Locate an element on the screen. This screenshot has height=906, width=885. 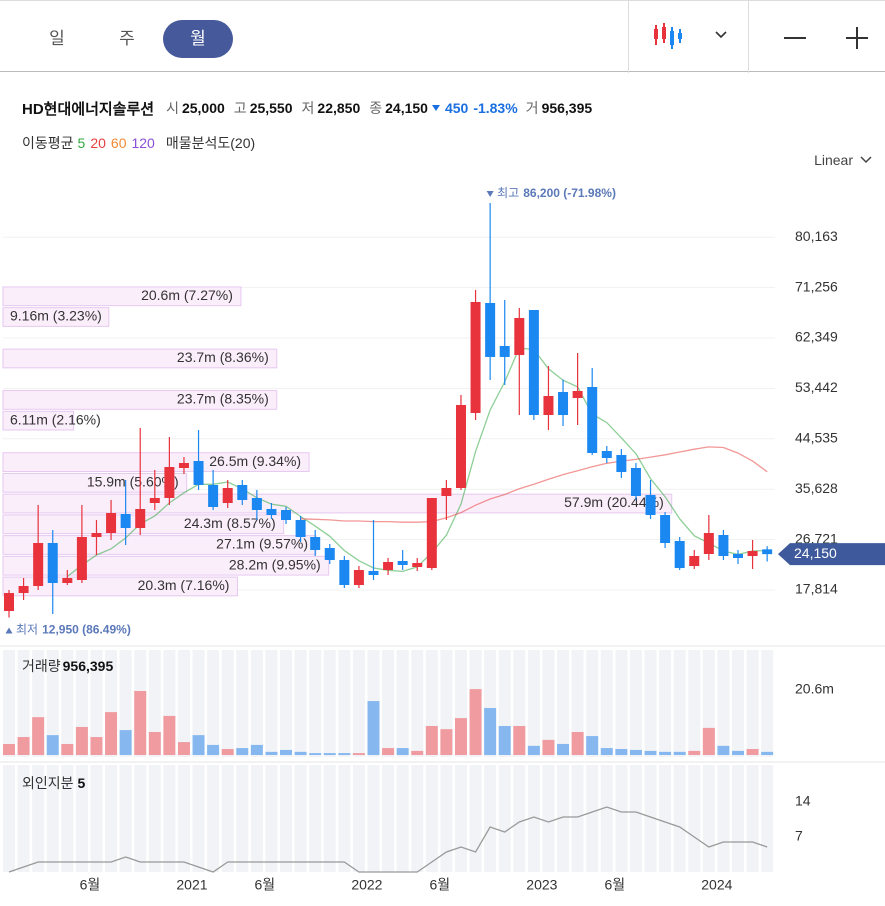
field-label: 시 is located at coordinates (172, 108).